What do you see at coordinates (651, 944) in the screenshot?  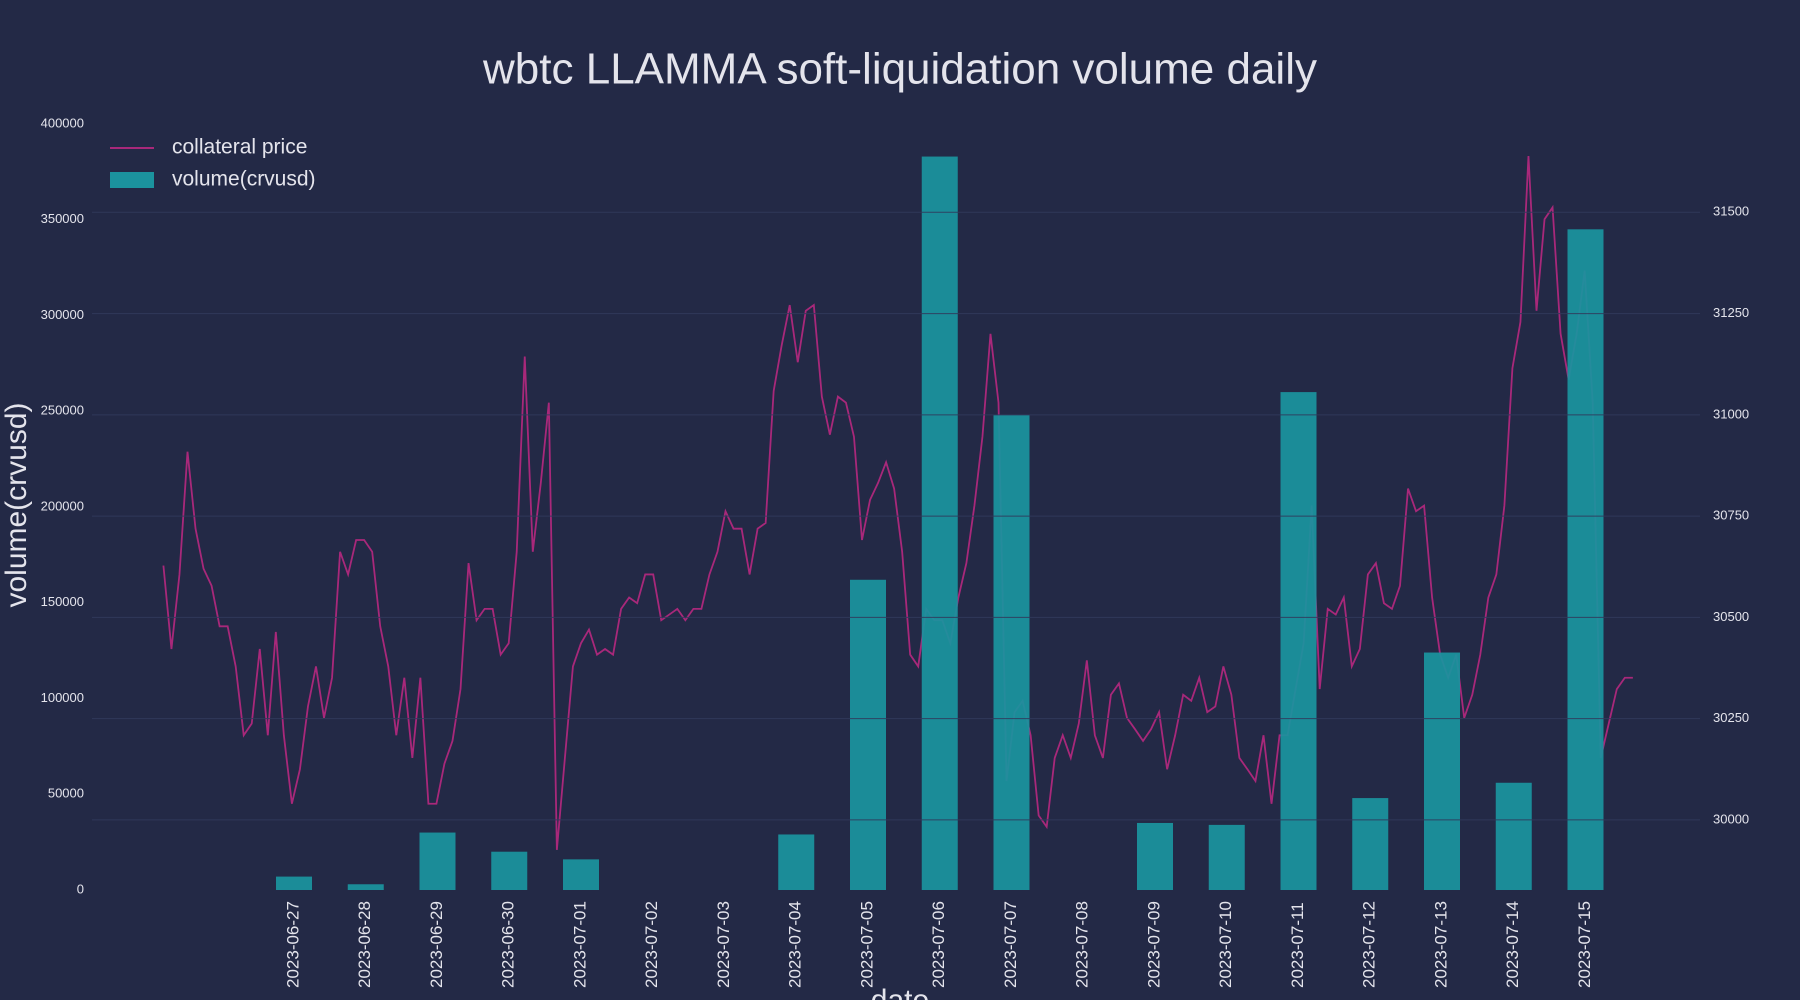 I see `x-tick-label: 2023-07-02` at bounding box center [651, 944].